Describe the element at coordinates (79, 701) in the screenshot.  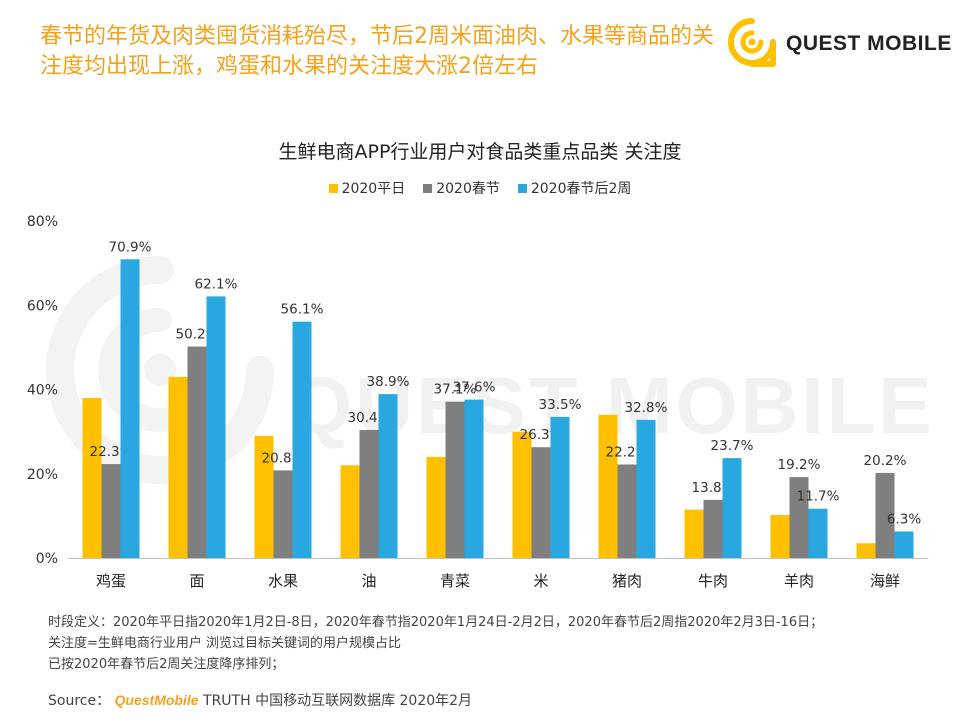
I see `source-label: Source：` at that location.